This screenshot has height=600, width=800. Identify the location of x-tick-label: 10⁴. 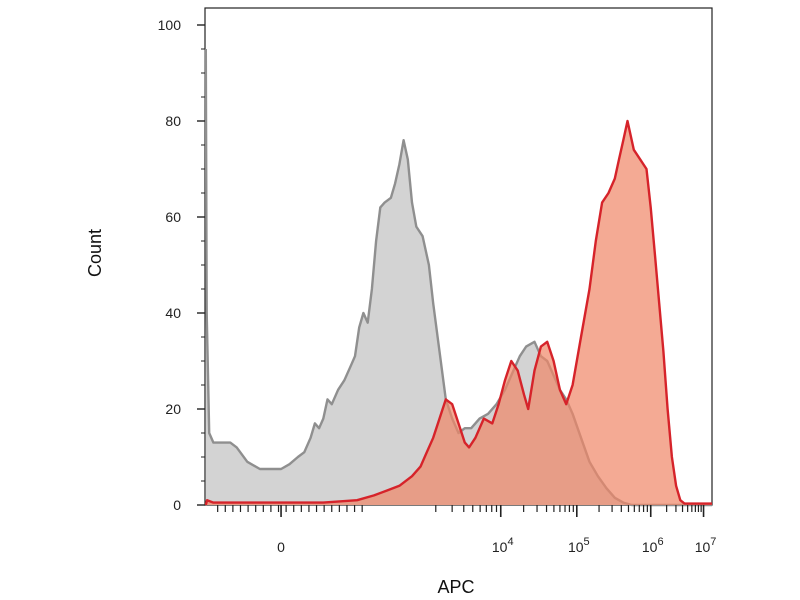
(503, 545).